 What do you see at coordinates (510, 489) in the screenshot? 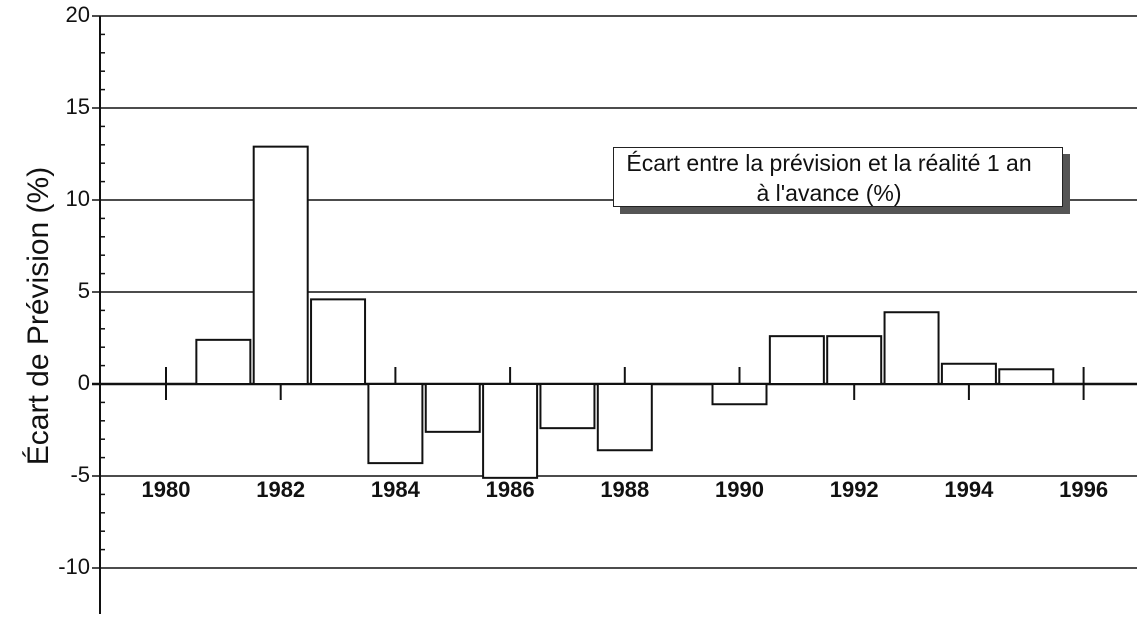
I see `x-tick-label: 1986` at bounding box center [510, 489].